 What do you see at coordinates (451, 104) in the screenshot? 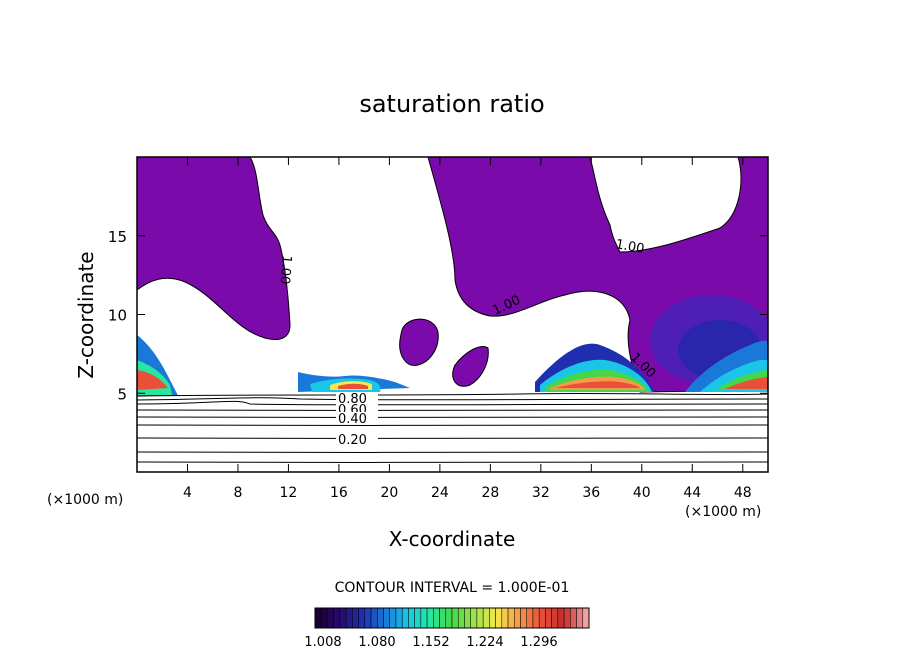
I see `chart-title: saturation ratio` at bounding box center [451, 104].